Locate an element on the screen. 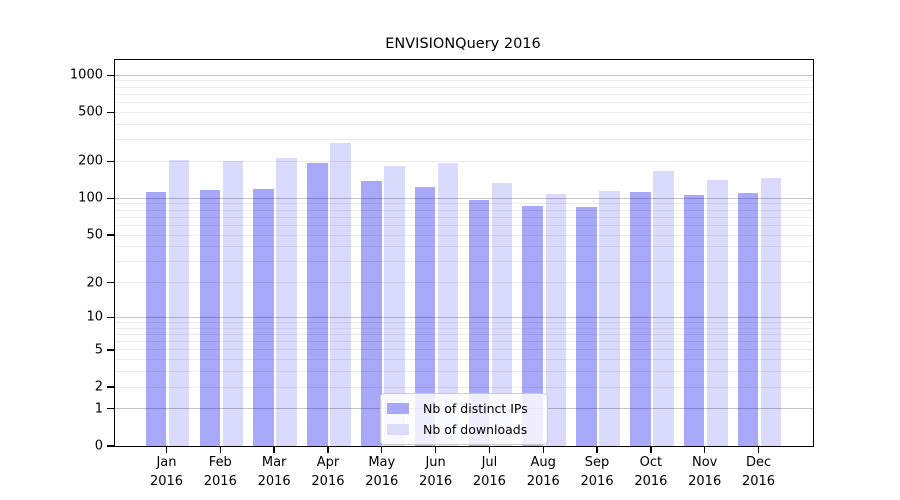 Image resolution: width=900 pixels, height=500 pixels. y-tick-label: 1000 is located at coordinates (86, 75).